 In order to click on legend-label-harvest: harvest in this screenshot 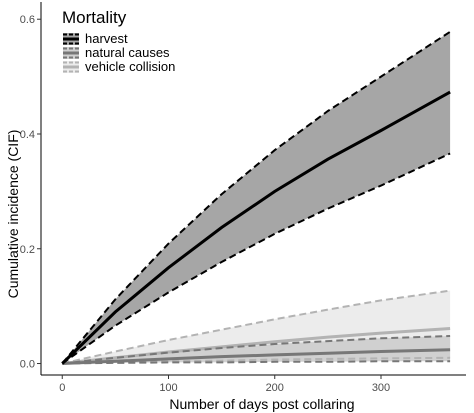, I will do `click(106, 38)`.